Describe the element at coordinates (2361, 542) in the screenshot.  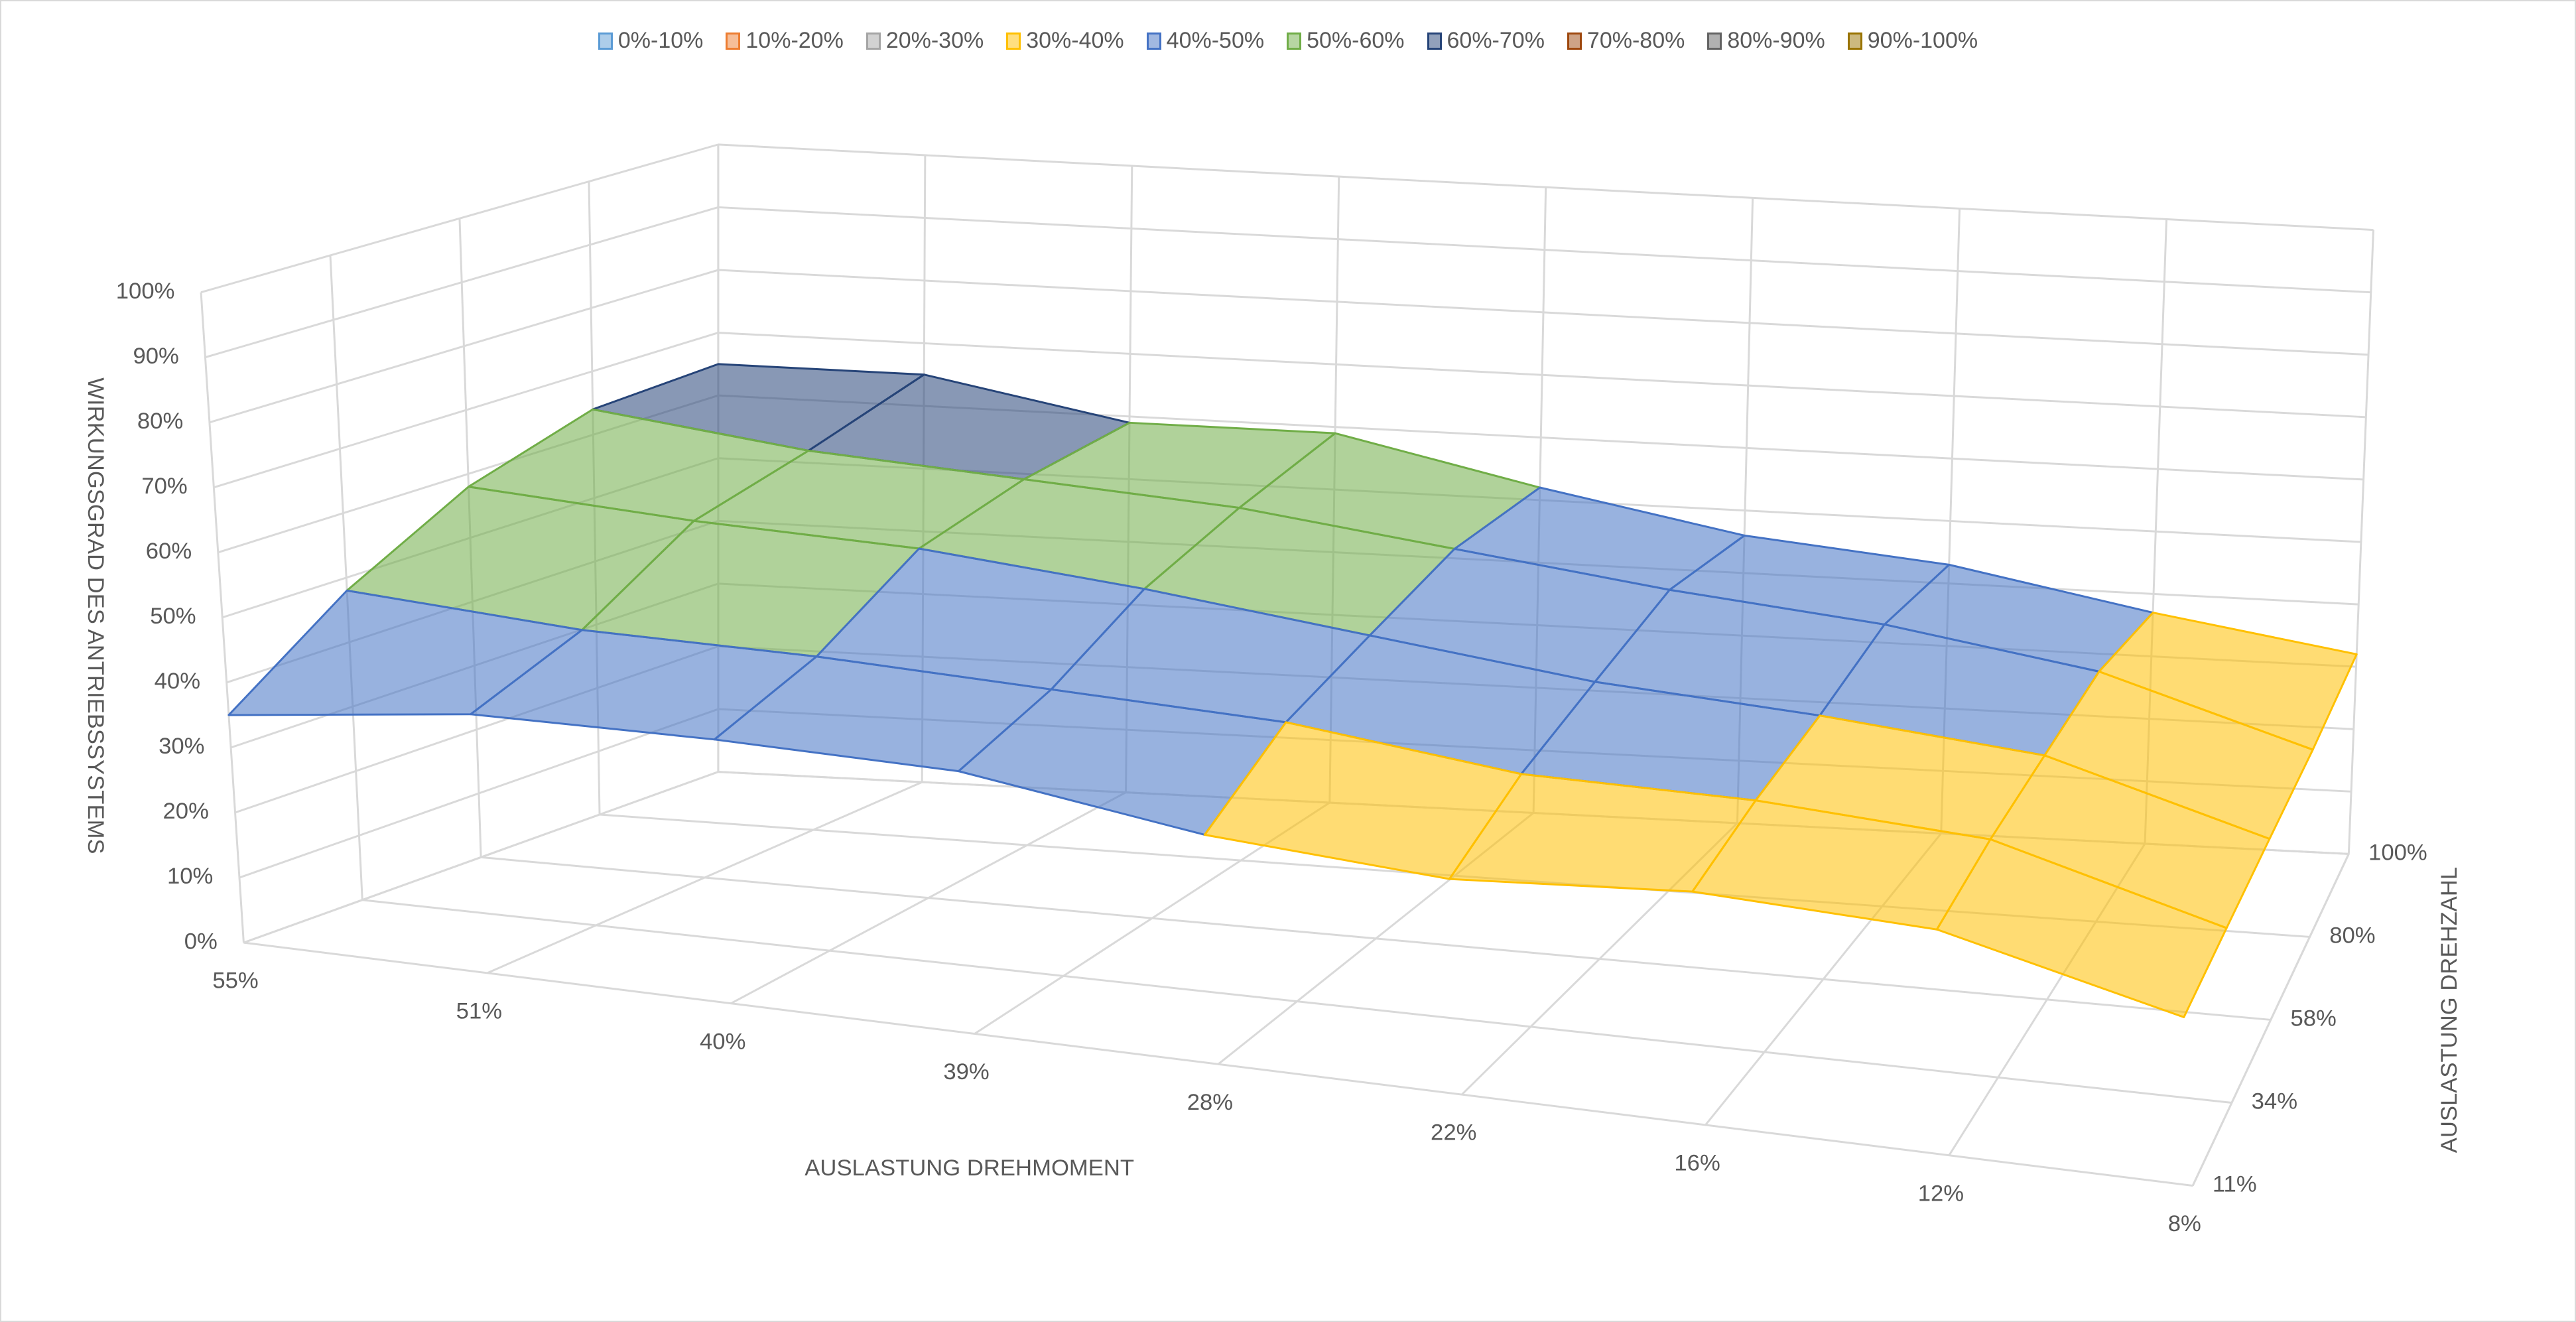
I see `back-wall-vertical-gridline` at that location.